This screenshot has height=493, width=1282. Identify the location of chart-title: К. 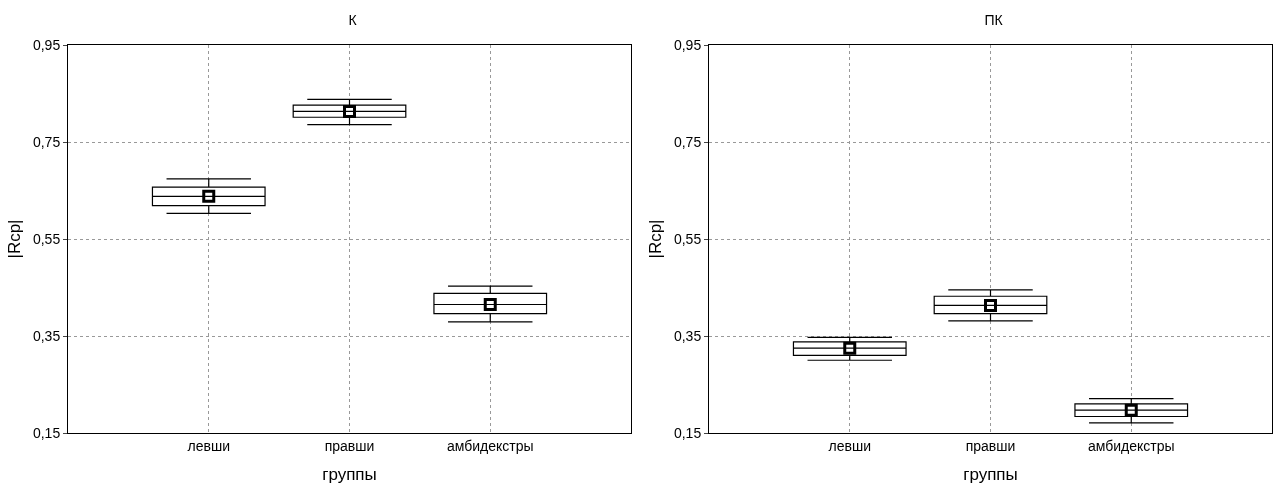
(353, 19).